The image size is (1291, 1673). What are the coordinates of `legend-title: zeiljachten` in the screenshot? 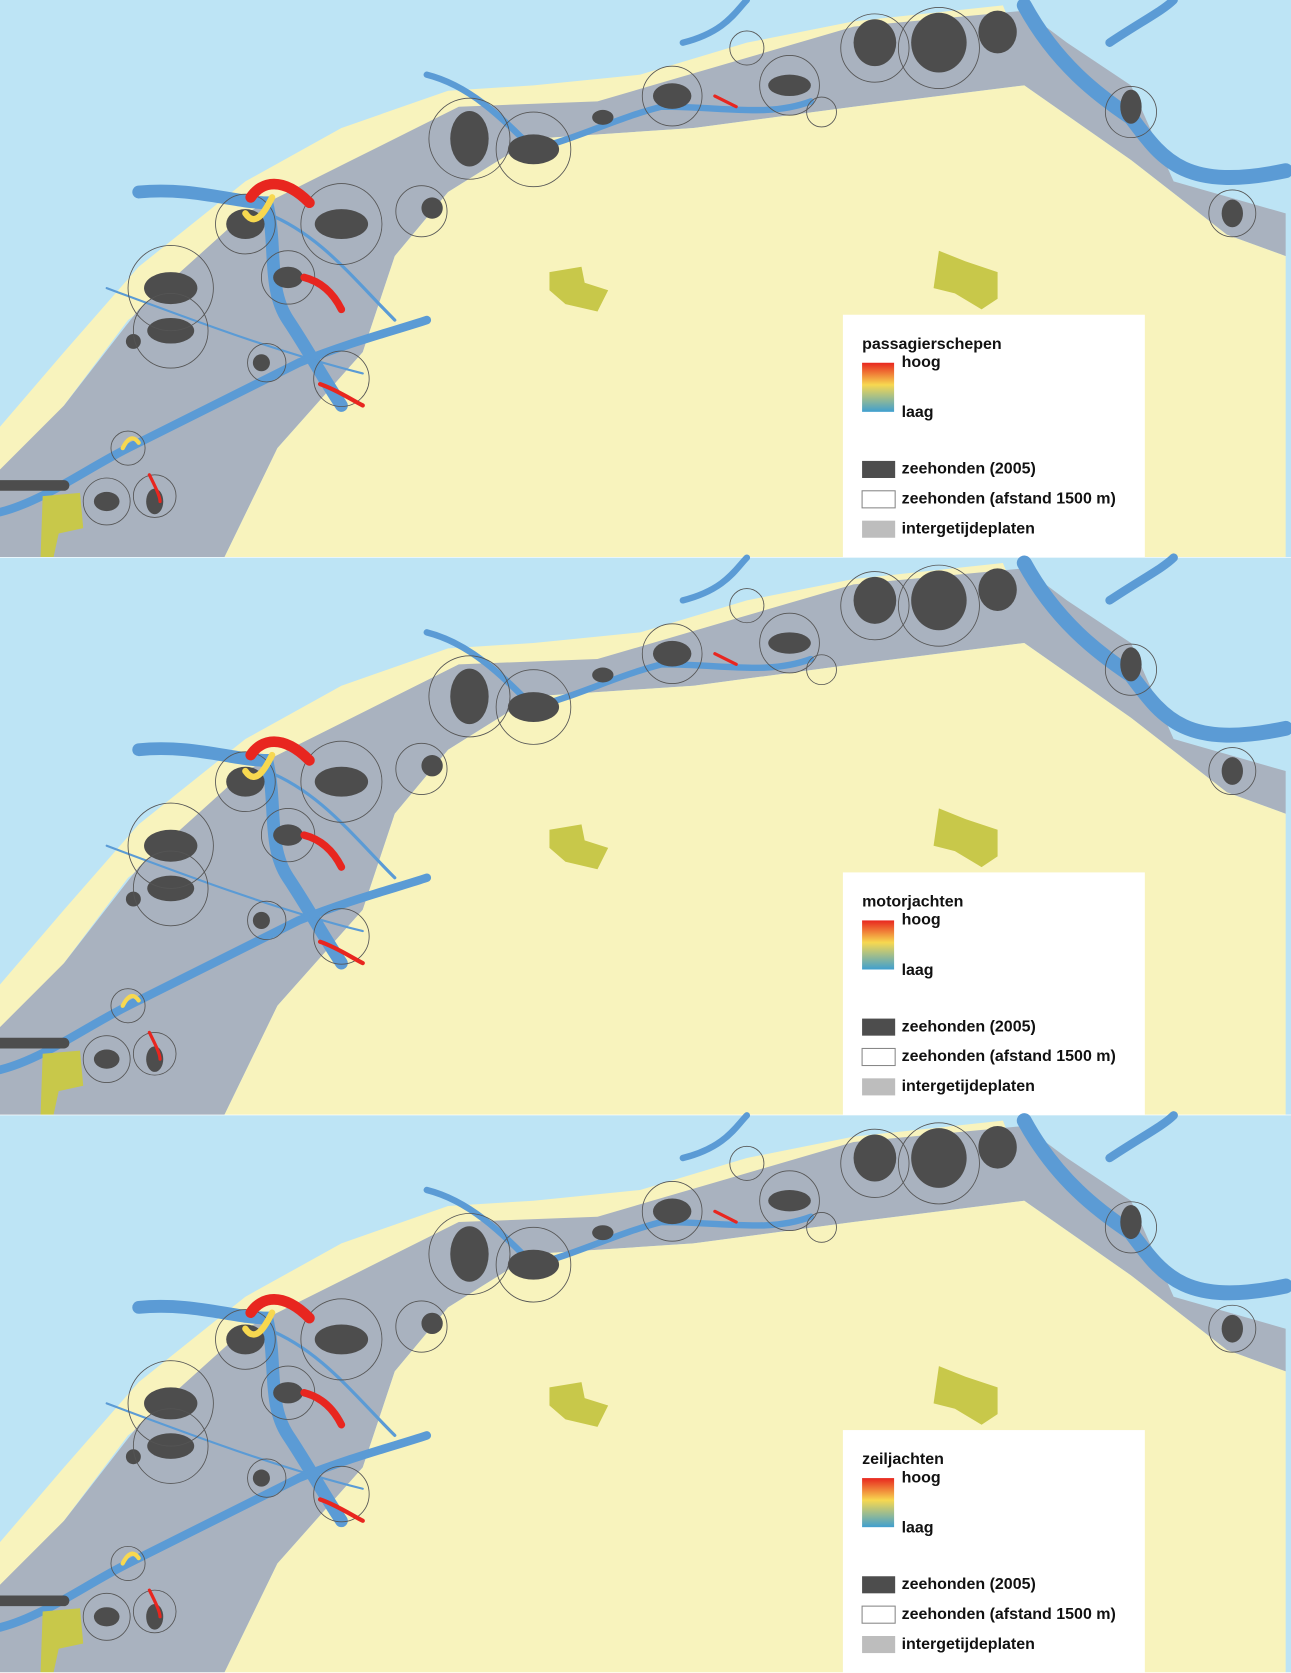 It's located at (903, 1459).